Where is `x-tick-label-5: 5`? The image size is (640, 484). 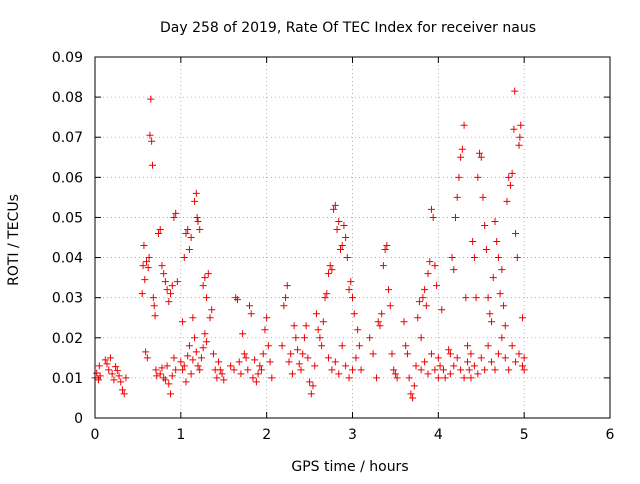 x-tick-label-5: 5 is located at coordinates (524, 435).